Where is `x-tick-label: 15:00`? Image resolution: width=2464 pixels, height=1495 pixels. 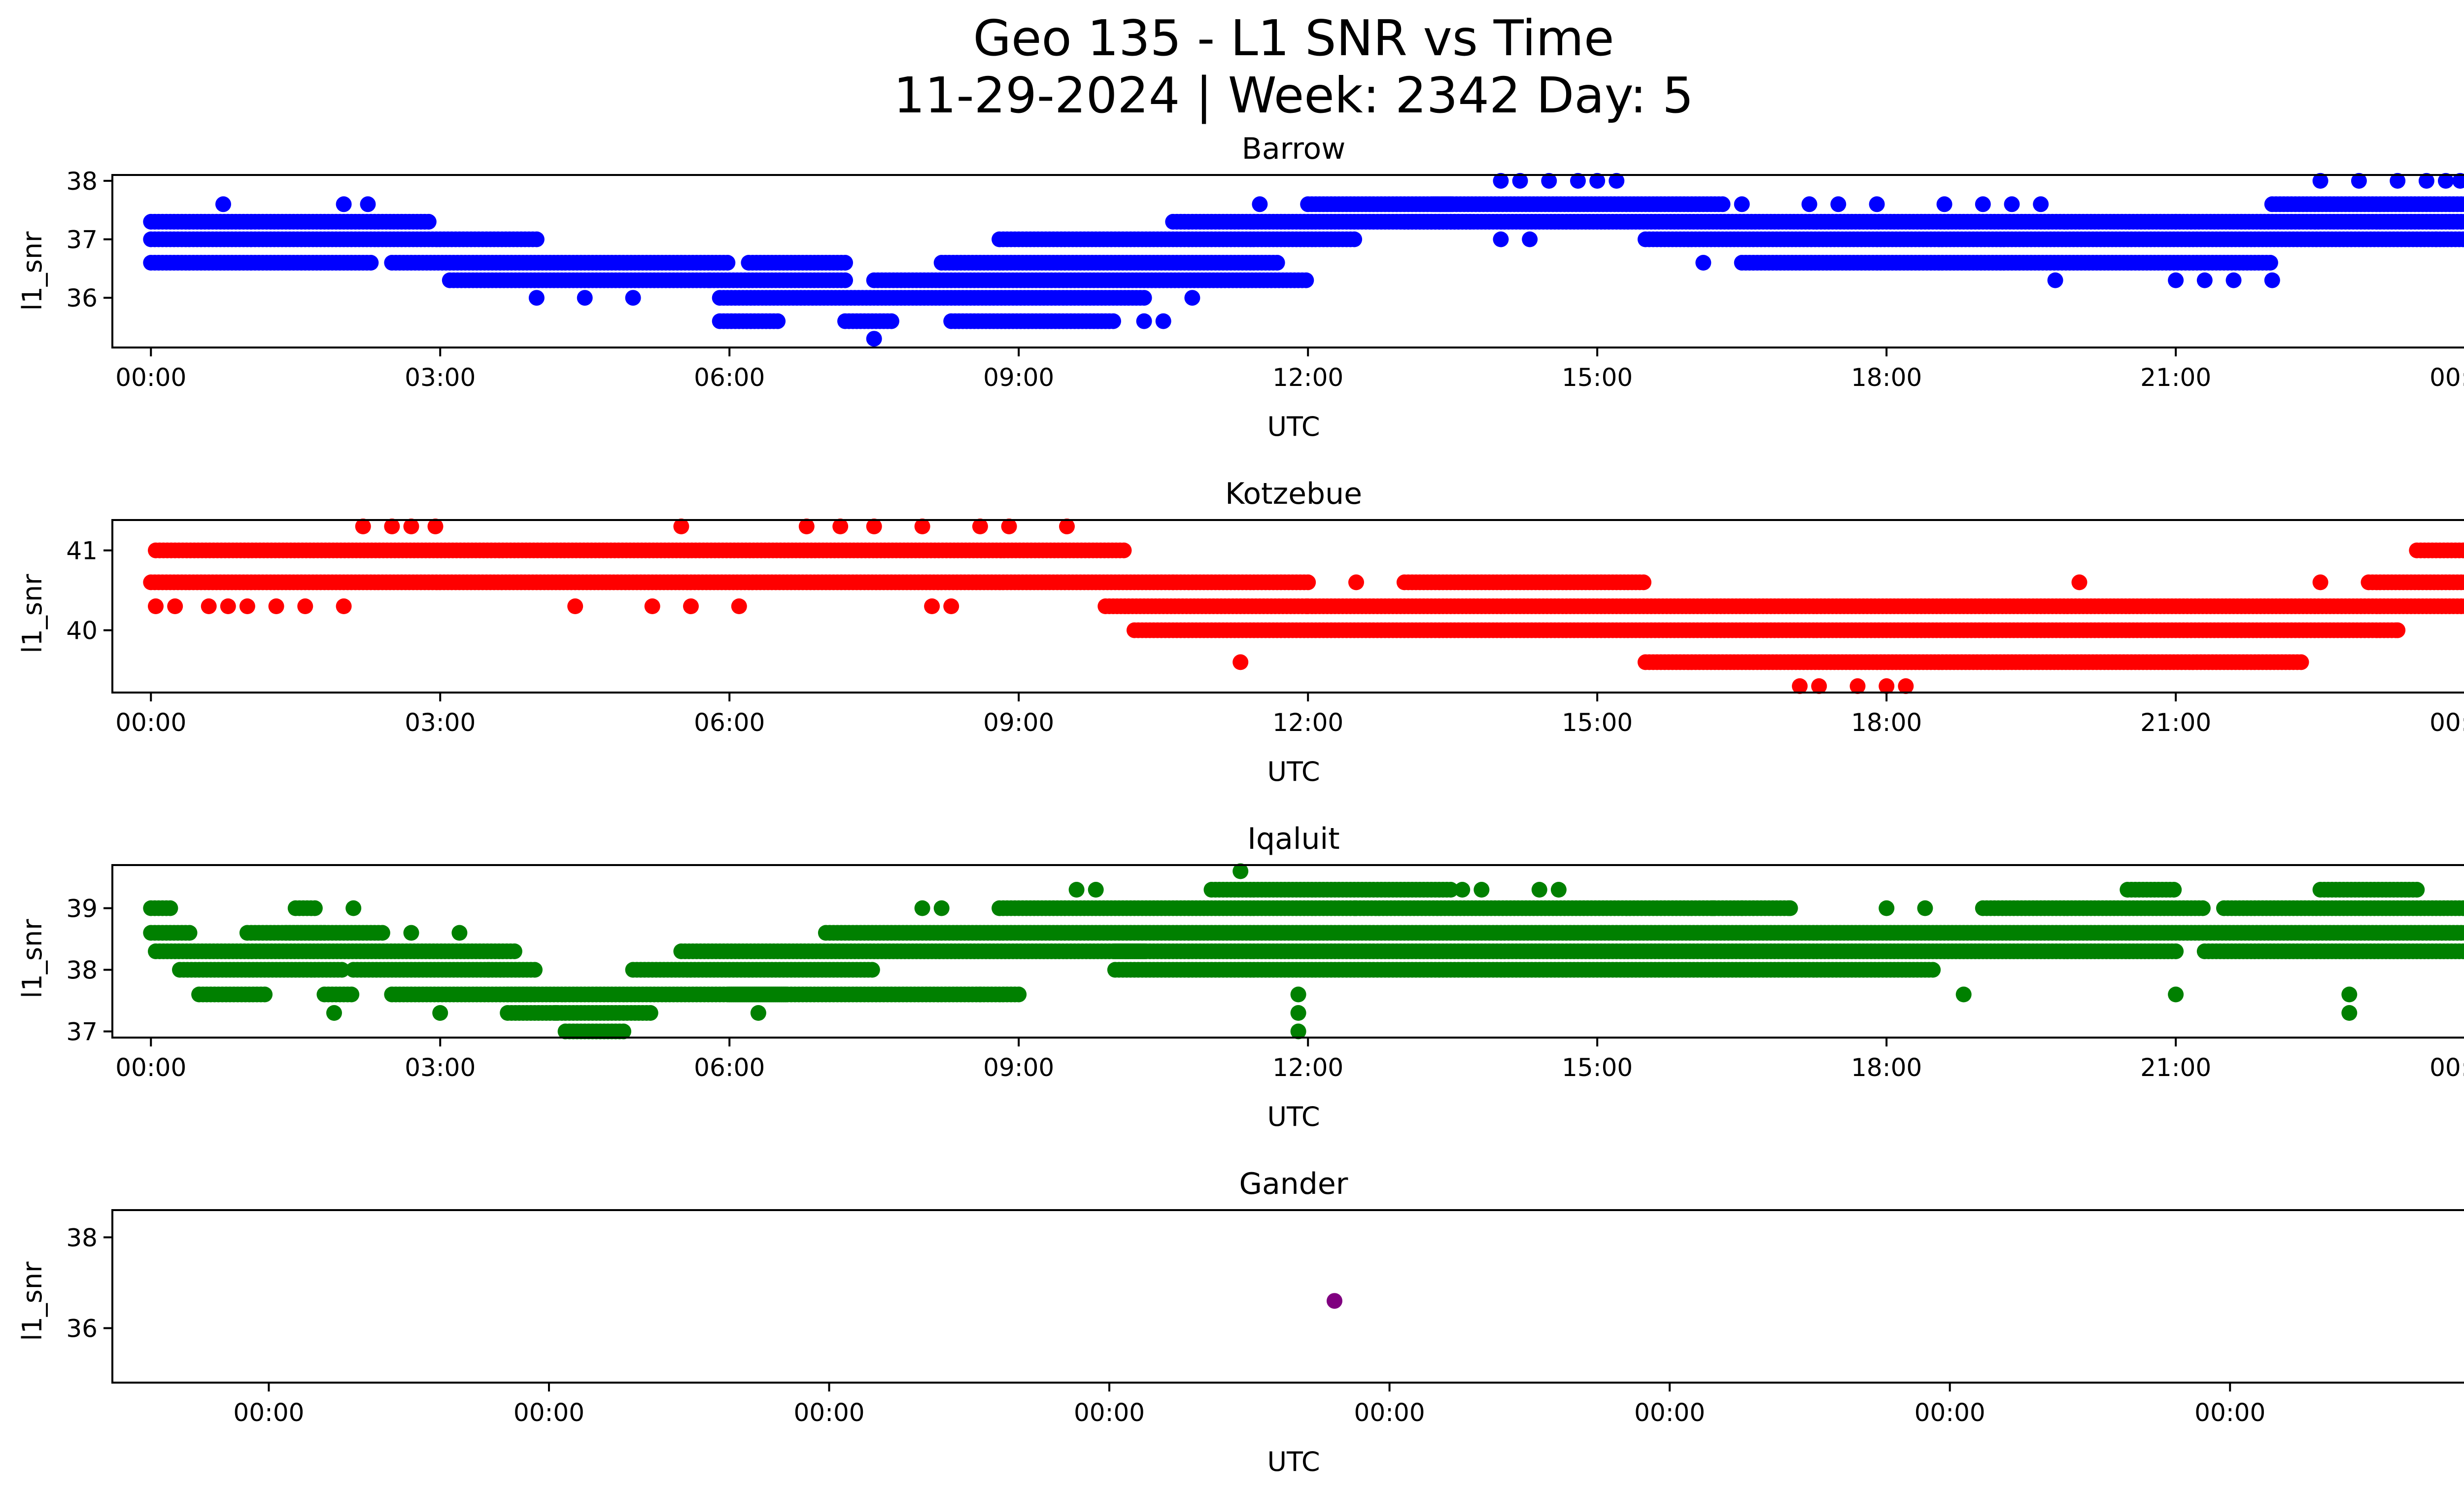 x-tick-label: 15:00 is located at coordinates (1597, 377).